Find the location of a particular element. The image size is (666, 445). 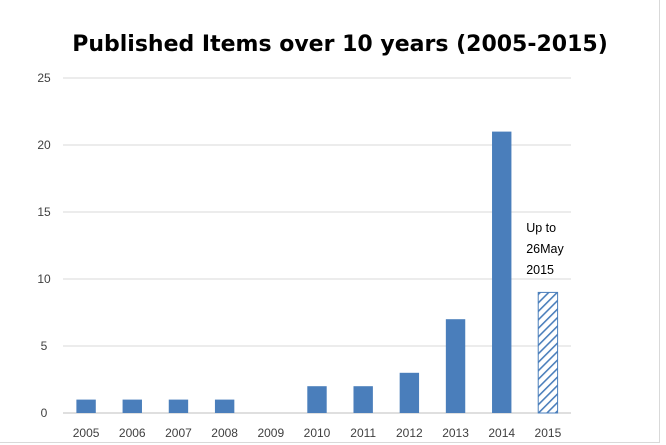

x-tick-label: 2009 is located at coordinates (270, 433).